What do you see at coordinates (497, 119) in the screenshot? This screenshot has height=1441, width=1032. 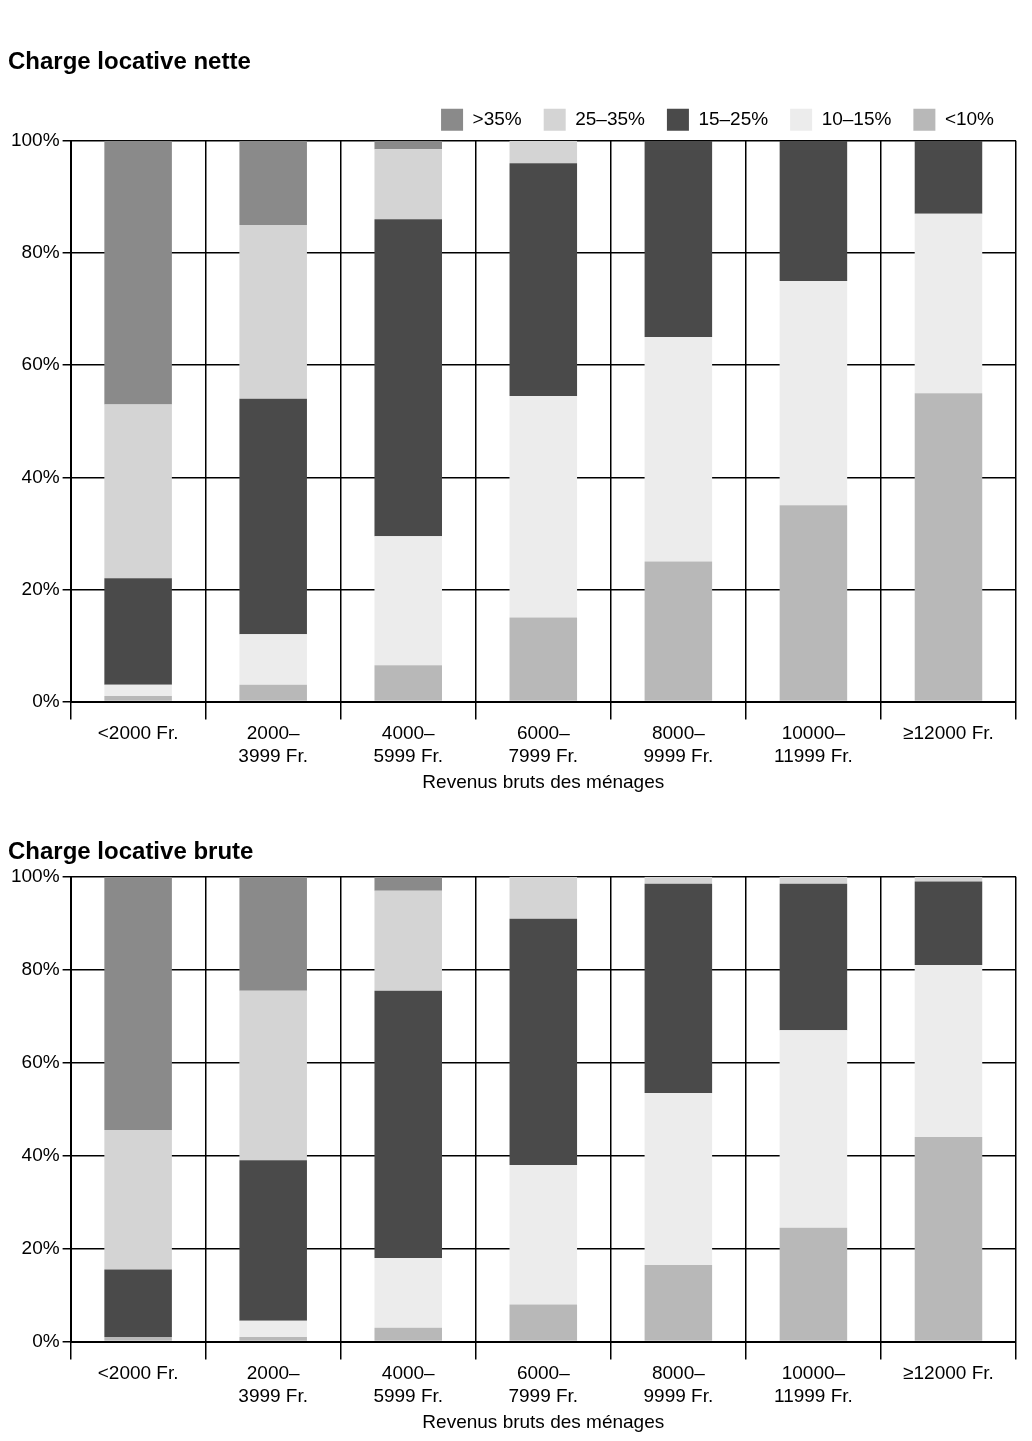 I see `legend-label: >35%` at bounding box center [497, 119].